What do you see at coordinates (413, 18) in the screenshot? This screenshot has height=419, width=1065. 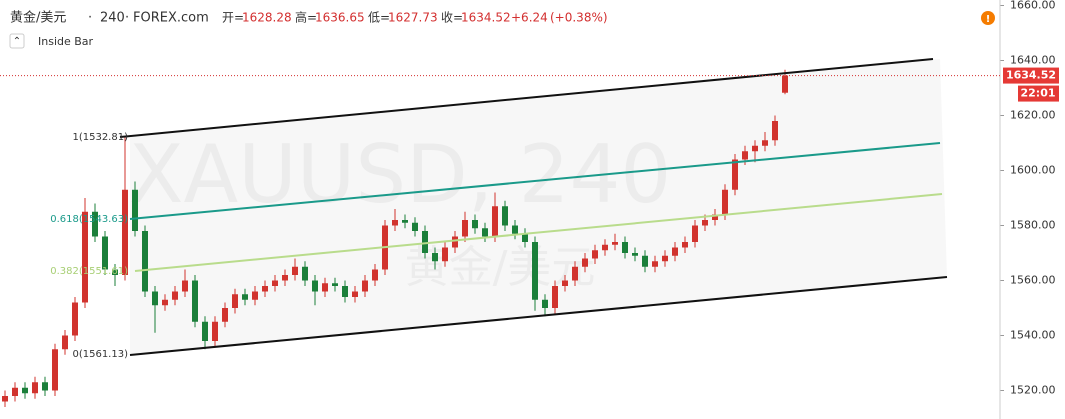 I see `ohlc-value: 1627.73` at bounding box center [413, 18].